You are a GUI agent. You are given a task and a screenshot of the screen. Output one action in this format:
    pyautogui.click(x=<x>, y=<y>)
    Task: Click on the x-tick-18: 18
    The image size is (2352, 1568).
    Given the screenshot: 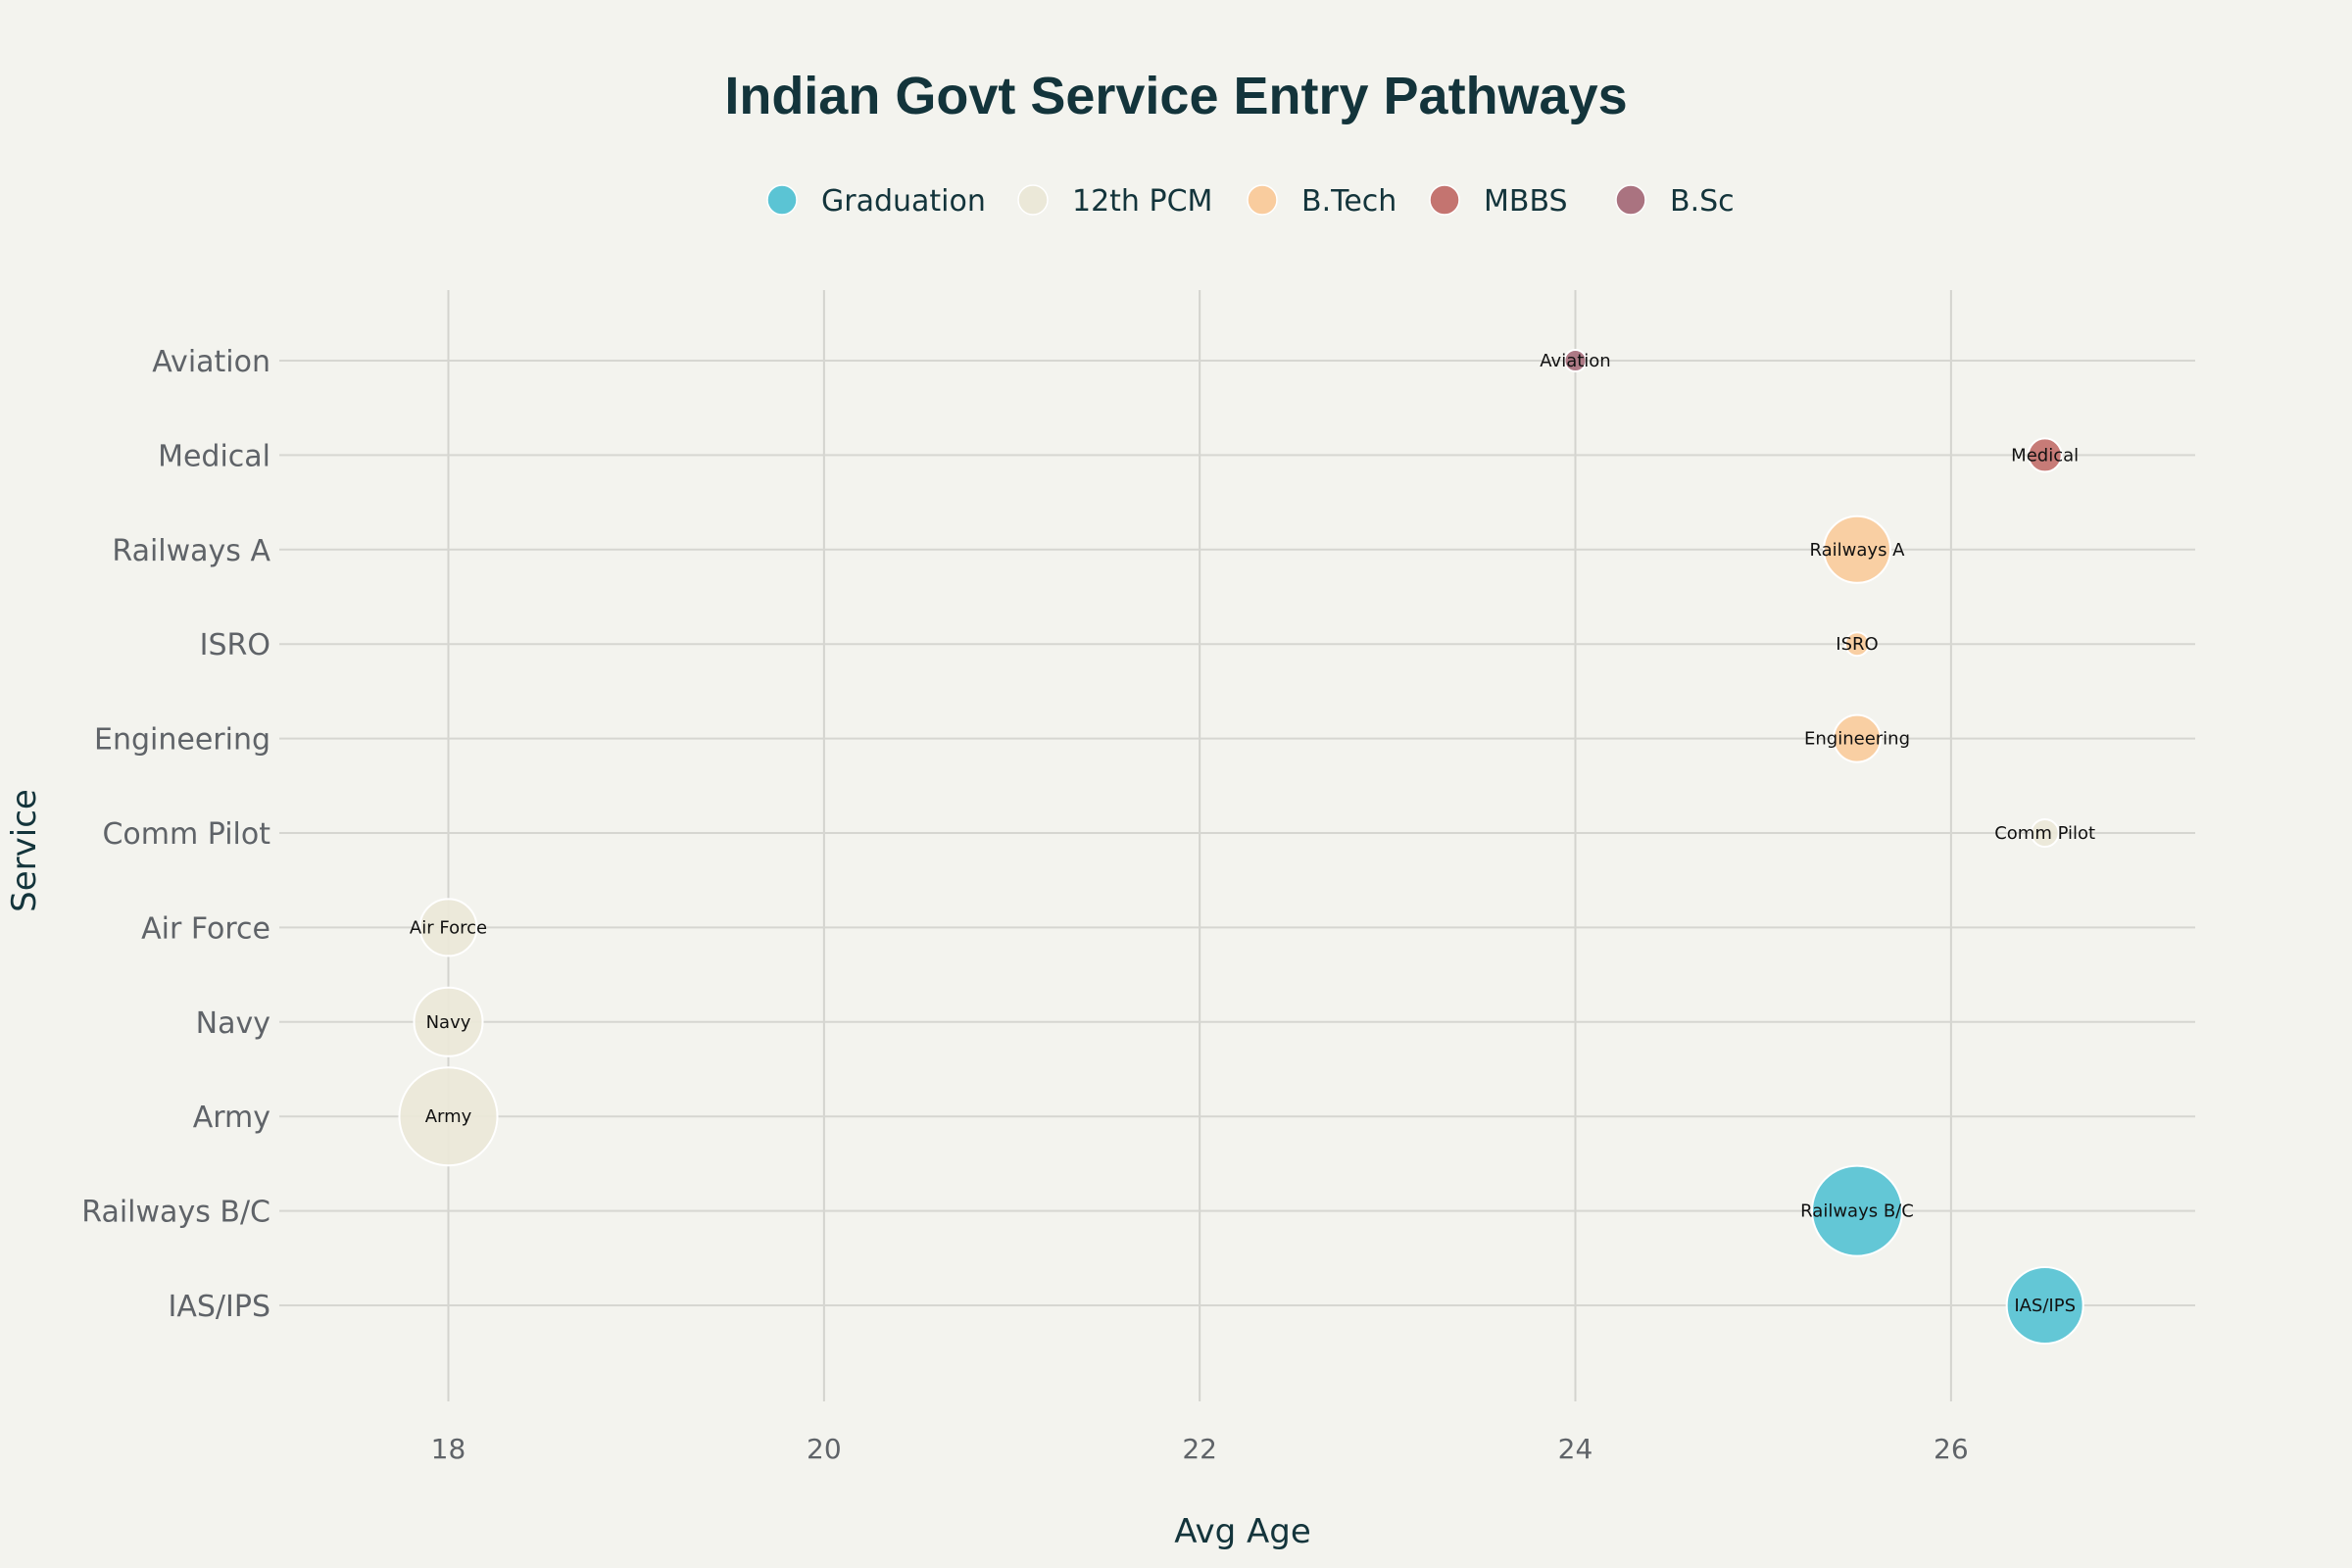 What is the action you would take?
    pyautogui.click(x=448, y=1449)
    